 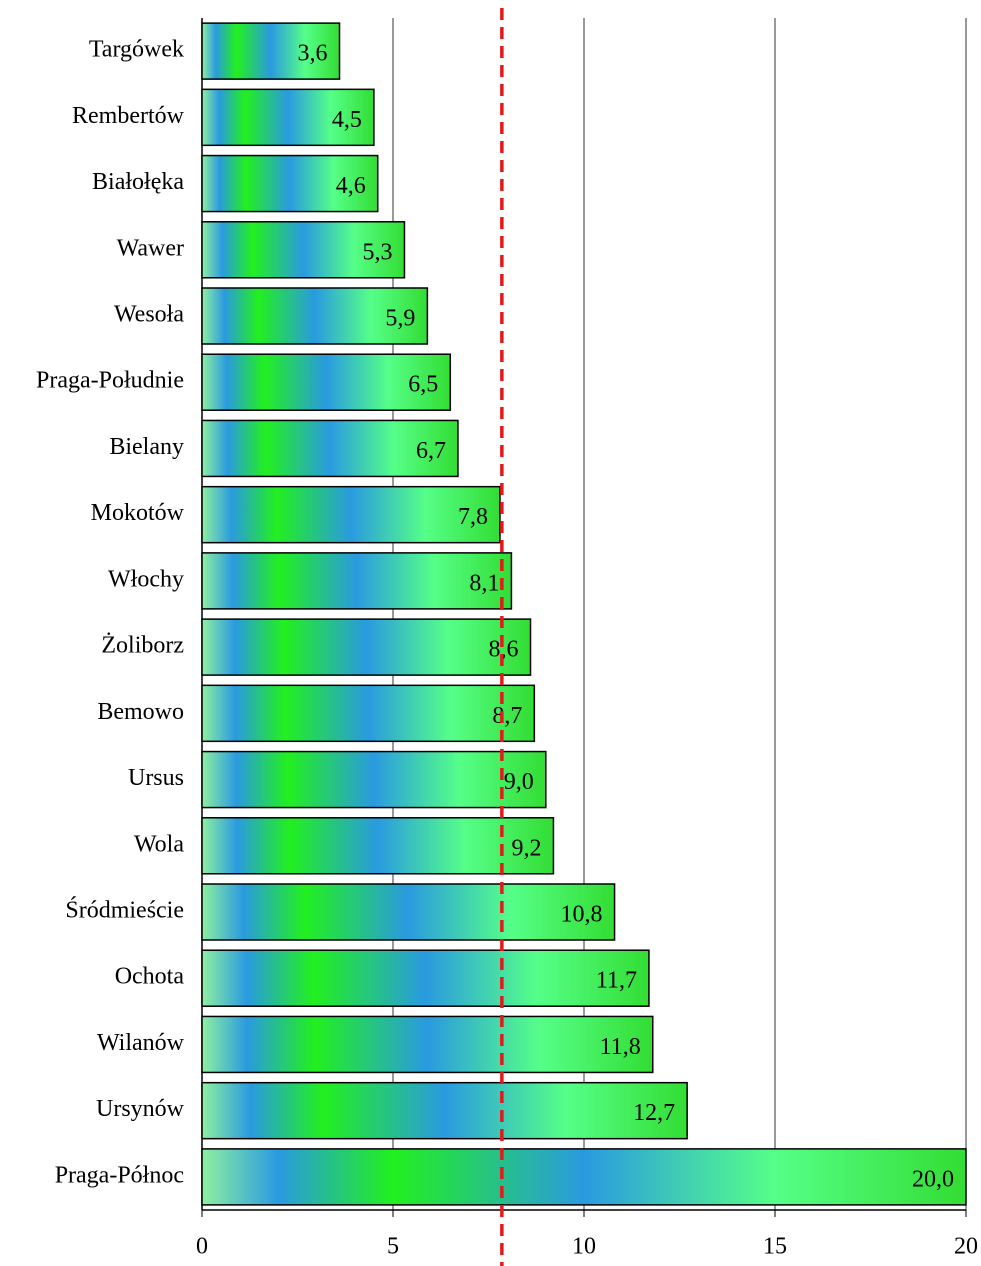 I want to click on y-tick-label: Bemowo, so click(x=140, y=712).